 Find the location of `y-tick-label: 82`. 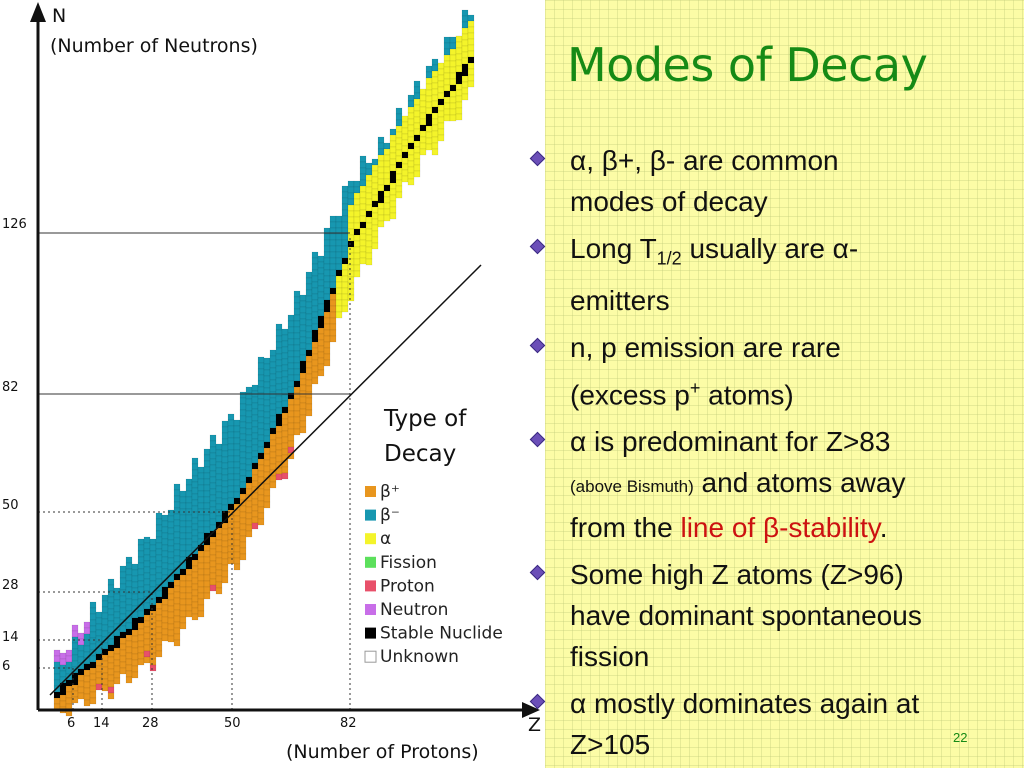

y-tick-label: 82 is located at coordinates (10, 387).